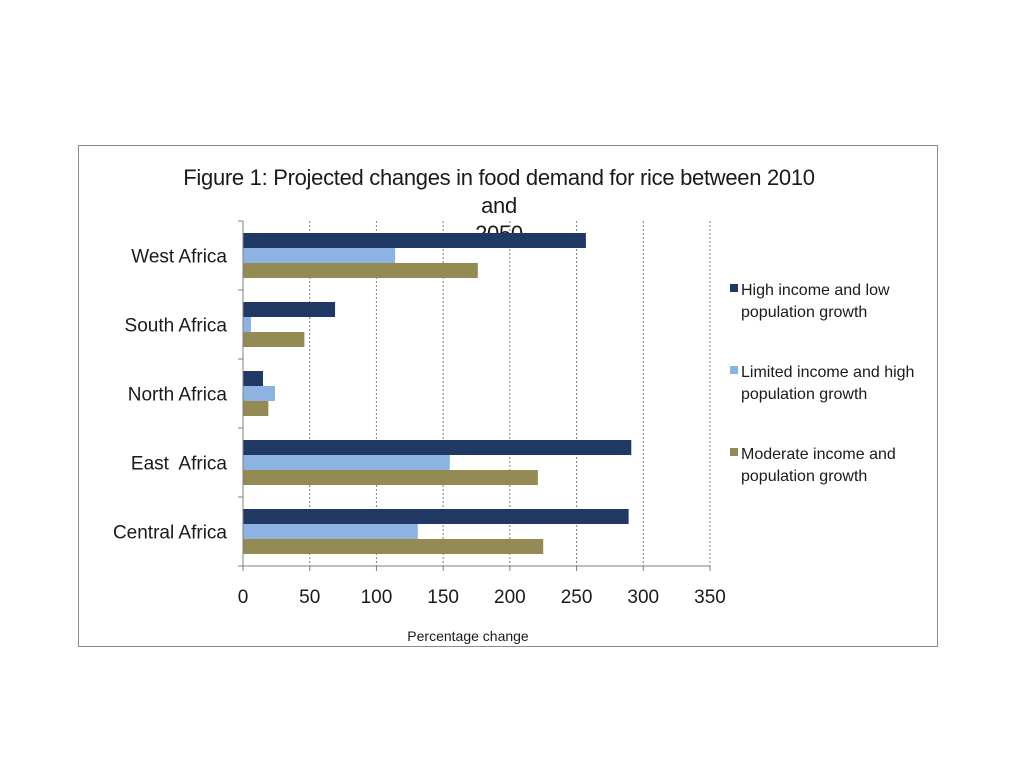  I want to click on legend-entry: High income and low population growth, so click(810, 301).